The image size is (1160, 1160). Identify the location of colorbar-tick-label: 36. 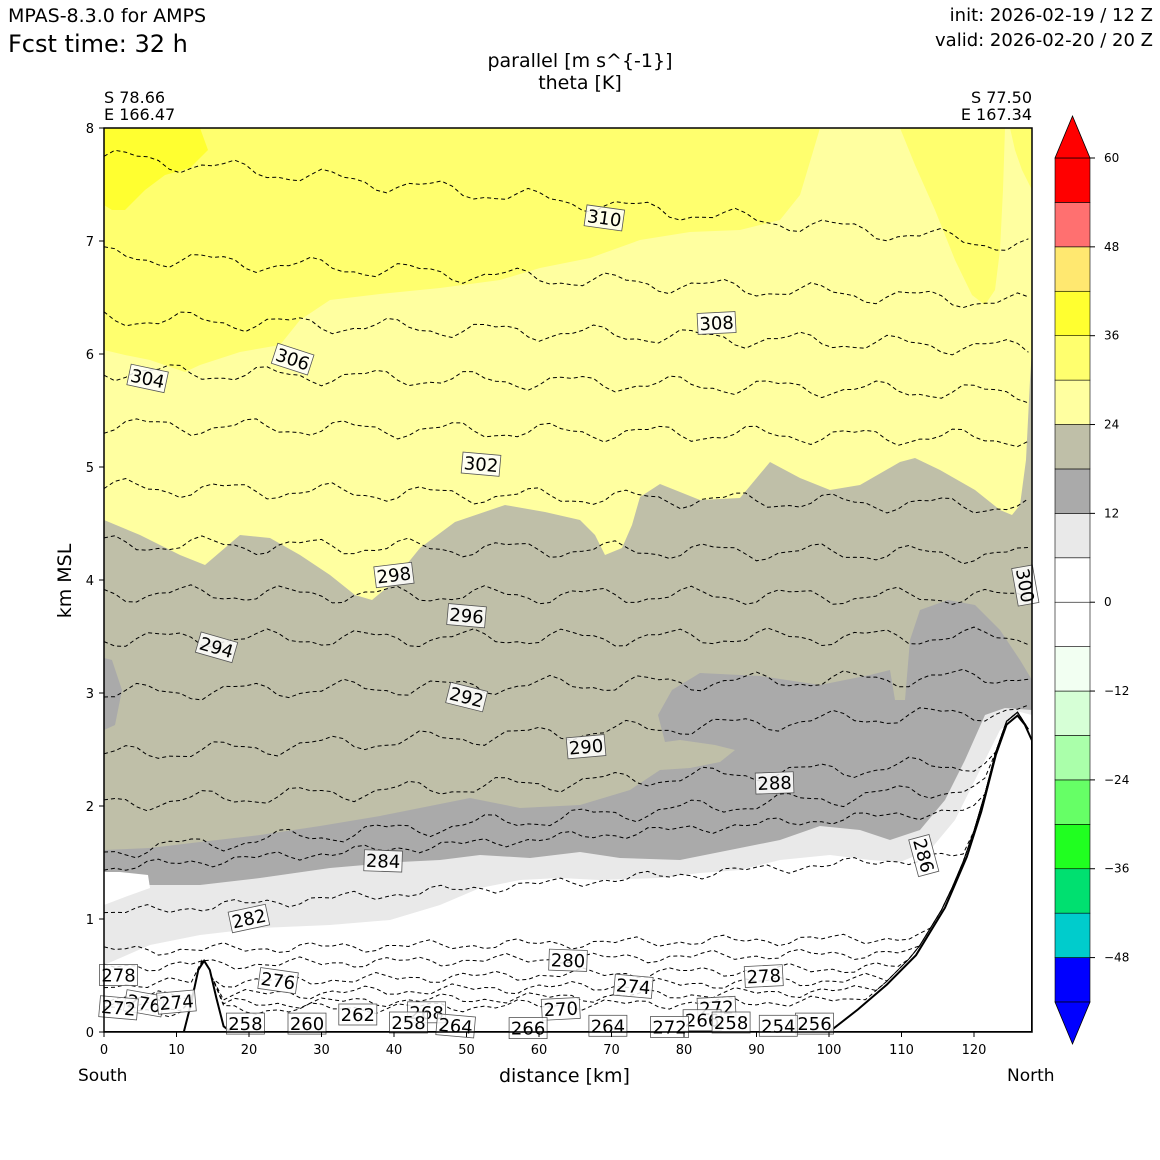
(1111, 336).